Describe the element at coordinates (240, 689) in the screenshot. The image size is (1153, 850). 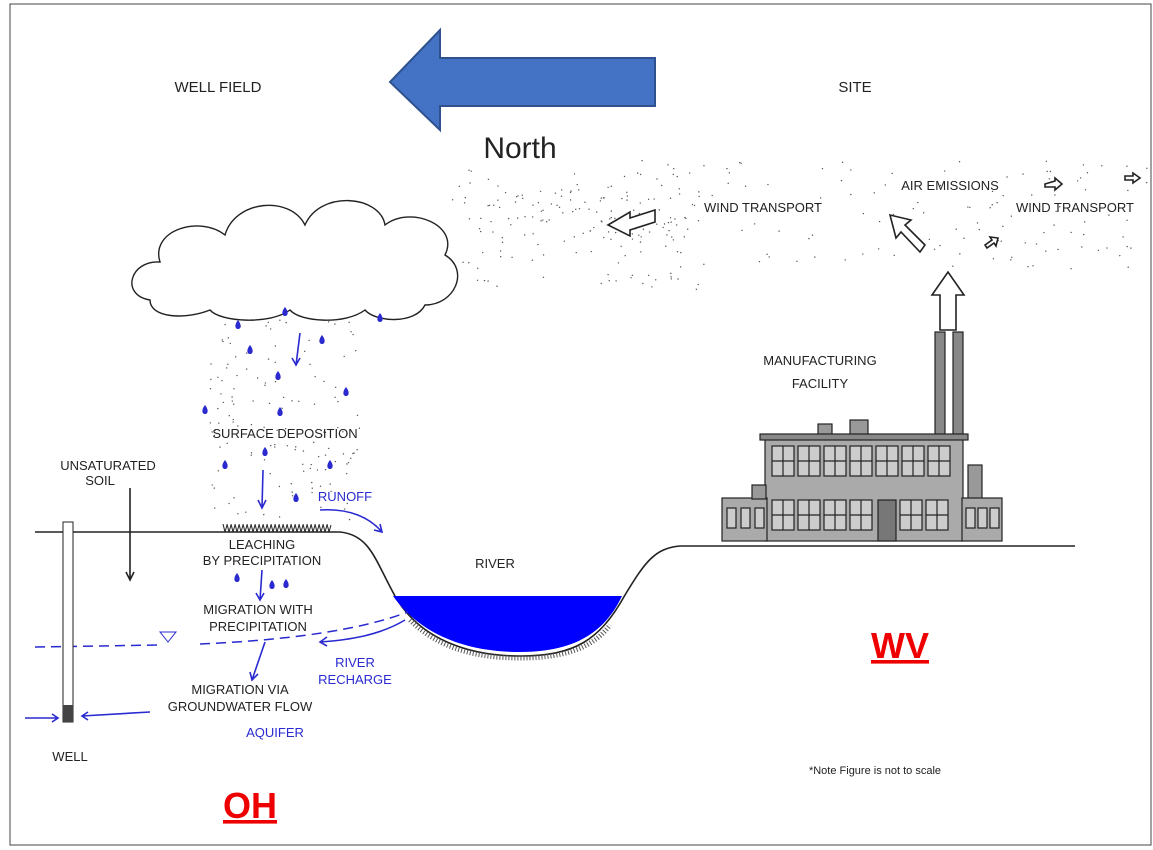
I see `label-line: MIGRATION VIA` at that location.